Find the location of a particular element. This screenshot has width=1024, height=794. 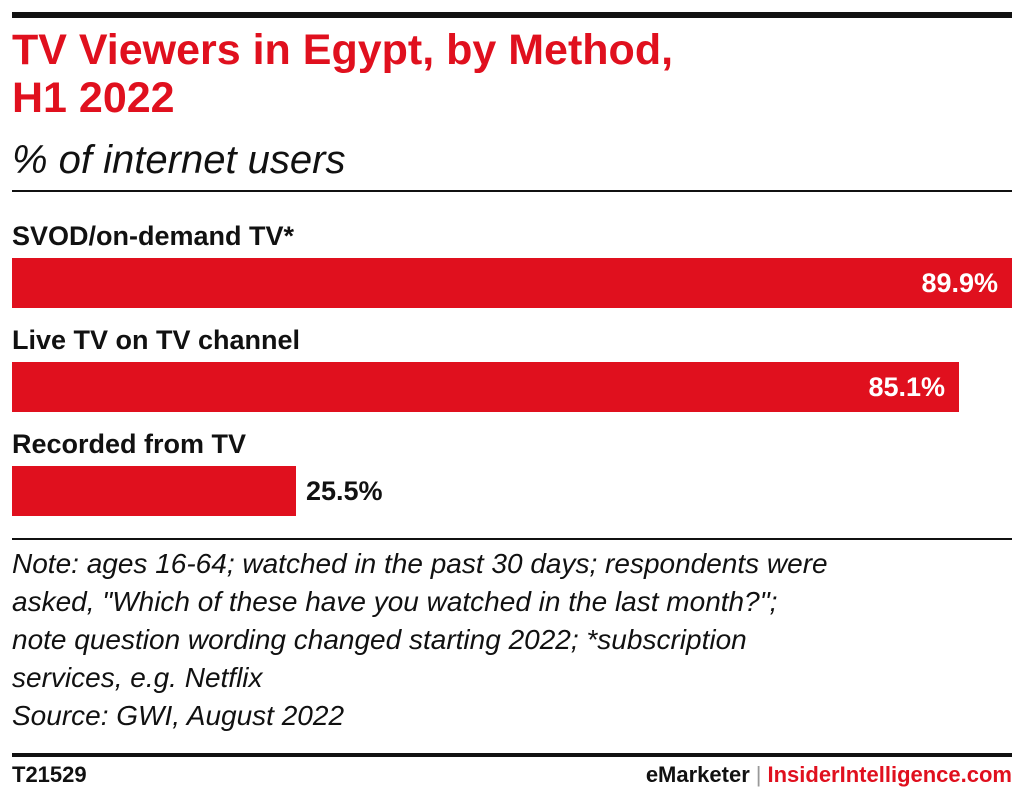

chart-subtitle: % of internet users is located at coordinates (179, 160).